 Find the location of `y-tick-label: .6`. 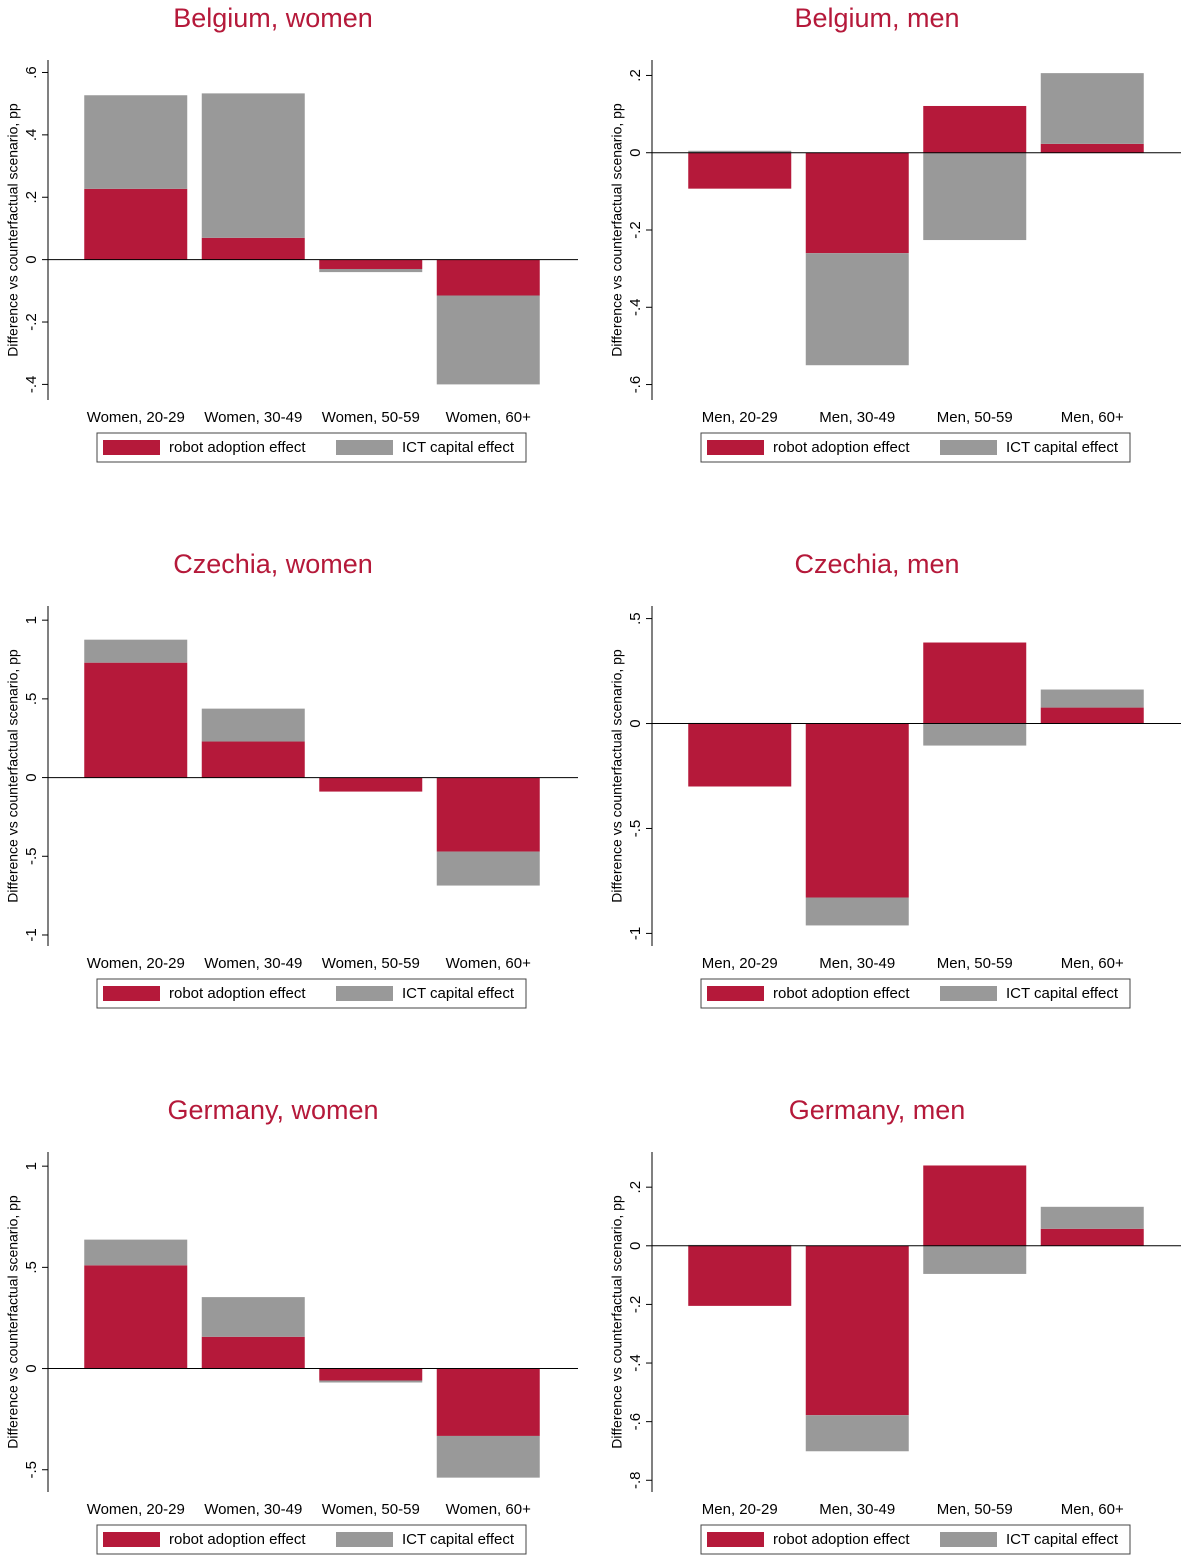

y-tick-label: .6 is located at coordinates (31, 72).